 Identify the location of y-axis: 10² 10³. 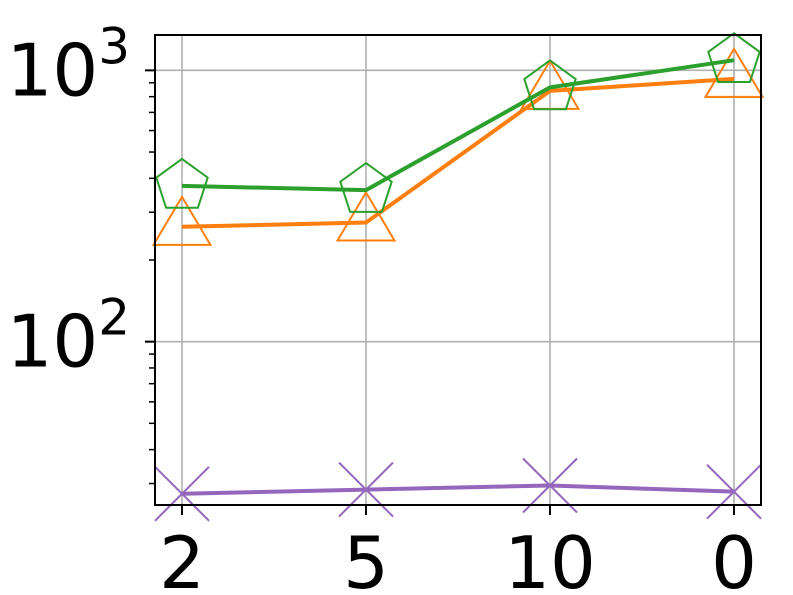
(81, 200).